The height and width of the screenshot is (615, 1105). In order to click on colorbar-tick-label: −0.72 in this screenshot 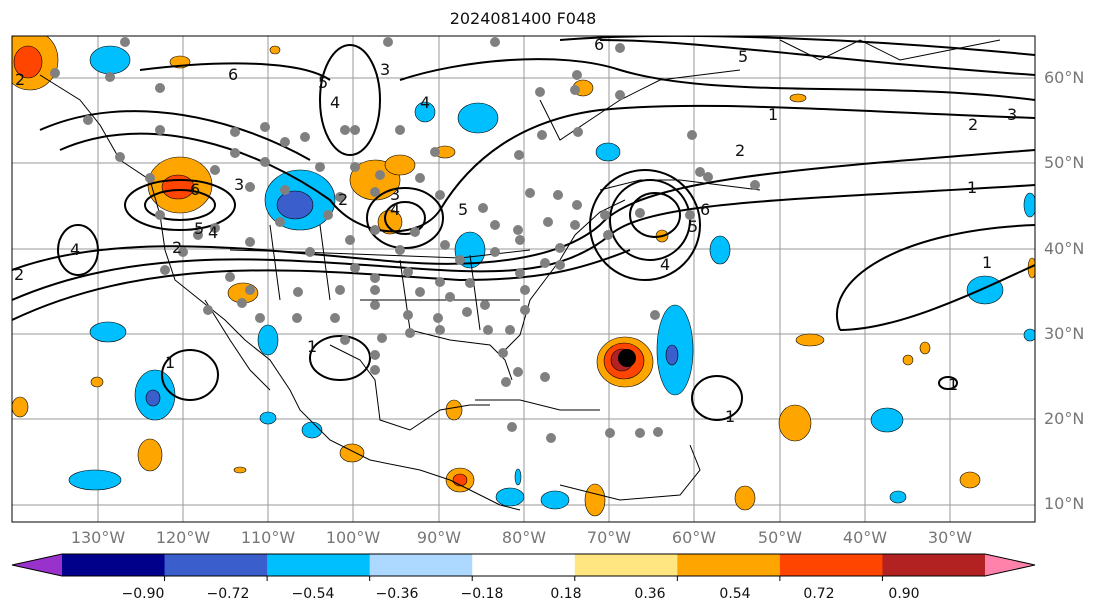, I will do `click(228, 594)`.